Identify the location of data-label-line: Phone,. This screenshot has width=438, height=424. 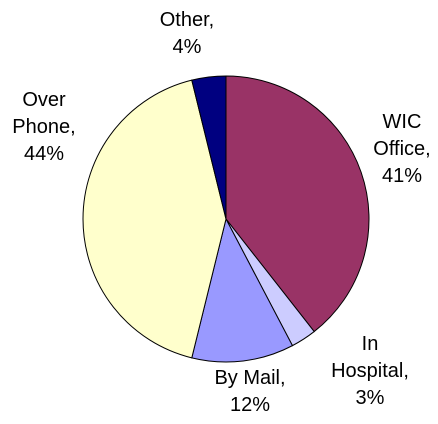
(43, 127).